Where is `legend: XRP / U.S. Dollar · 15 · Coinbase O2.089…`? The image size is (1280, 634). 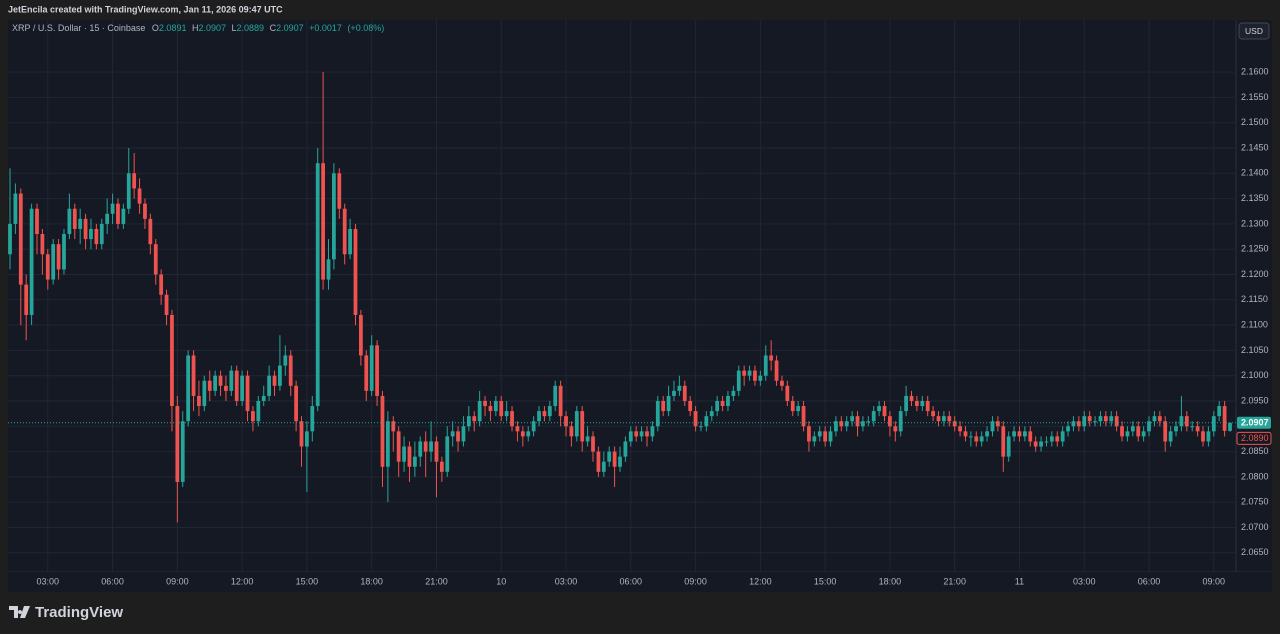 legend: XRP / U.S. Dollar · 15 · Coinbase O2.089… is located at coordinates (198, 28).